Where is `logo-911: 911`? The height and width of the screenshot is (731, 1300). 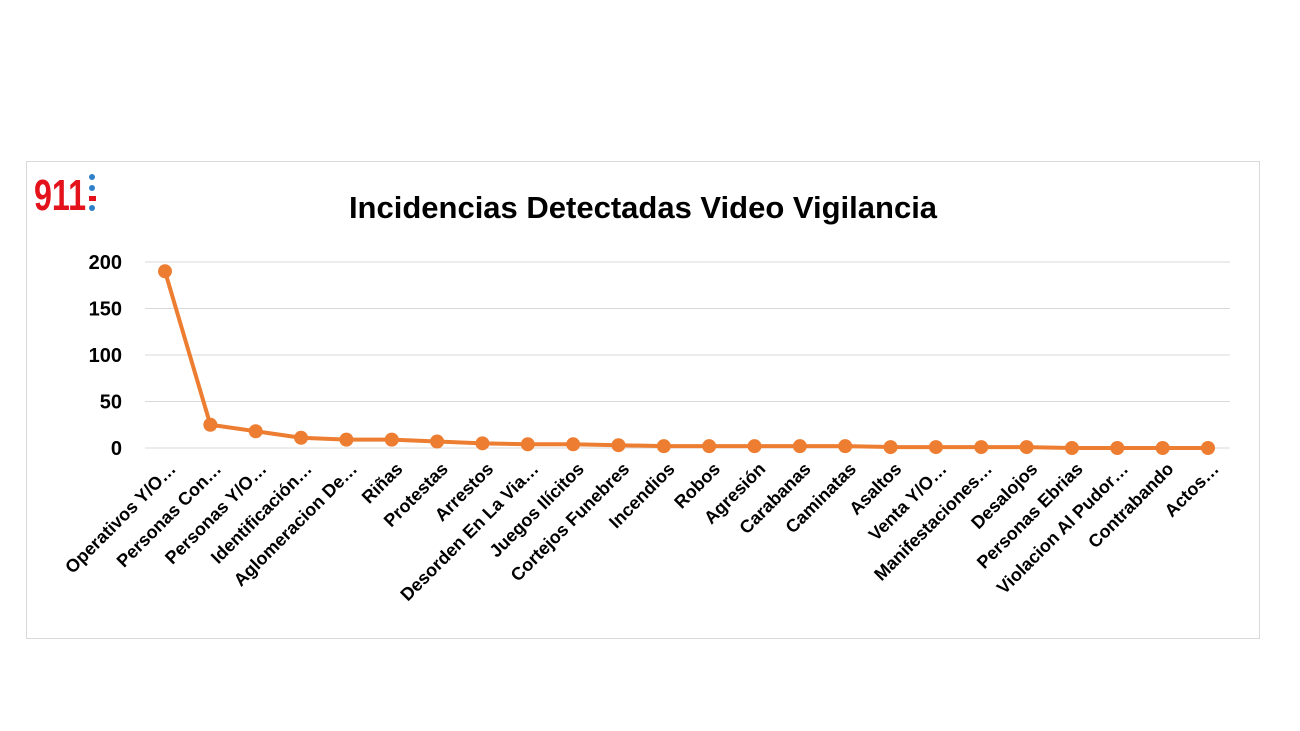
logo-911: 911 is located at coordinates (65, 193).